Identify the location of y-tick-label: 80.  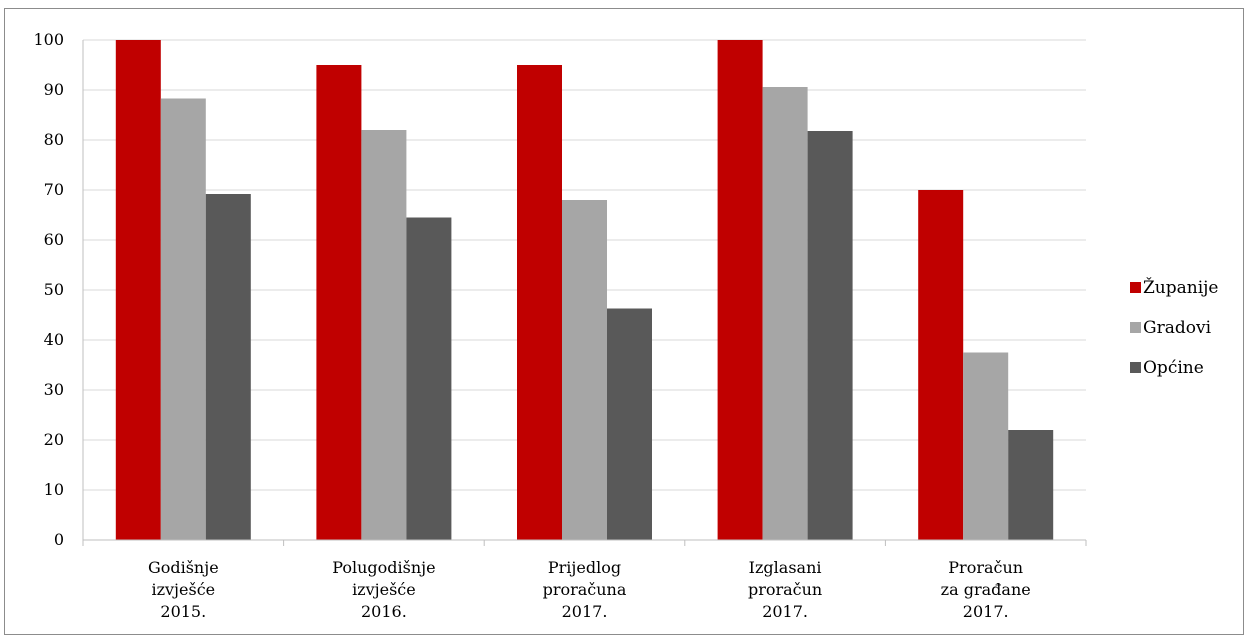
(54, 139).